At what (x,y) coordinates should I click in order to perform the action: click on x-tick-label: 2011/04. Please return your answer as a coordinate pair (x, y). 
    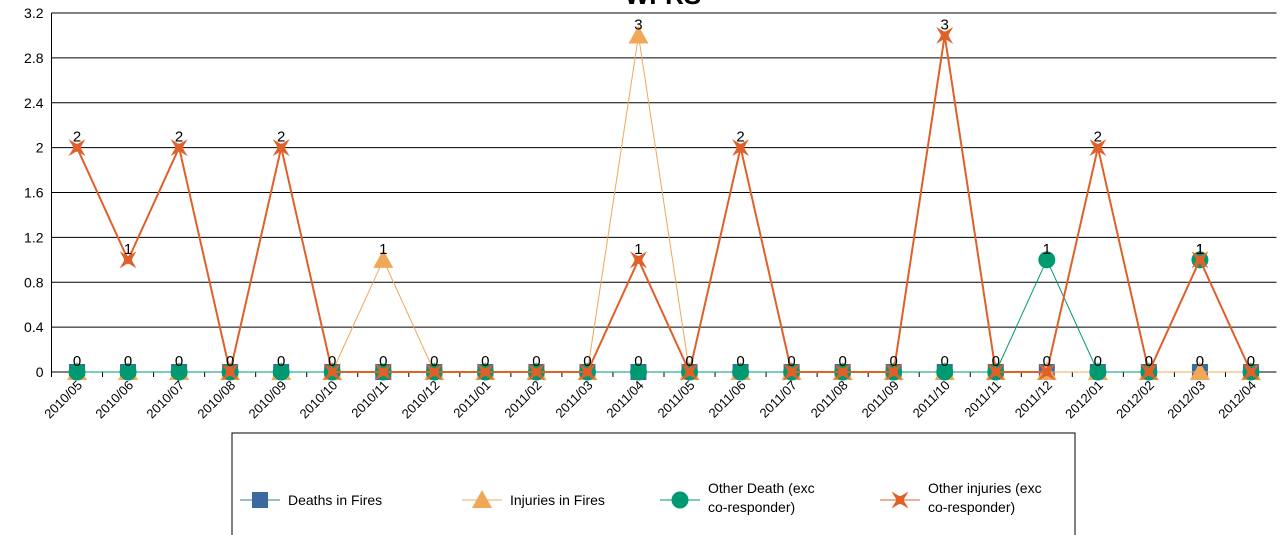
    Looking at the image, I should click on (624, 399).